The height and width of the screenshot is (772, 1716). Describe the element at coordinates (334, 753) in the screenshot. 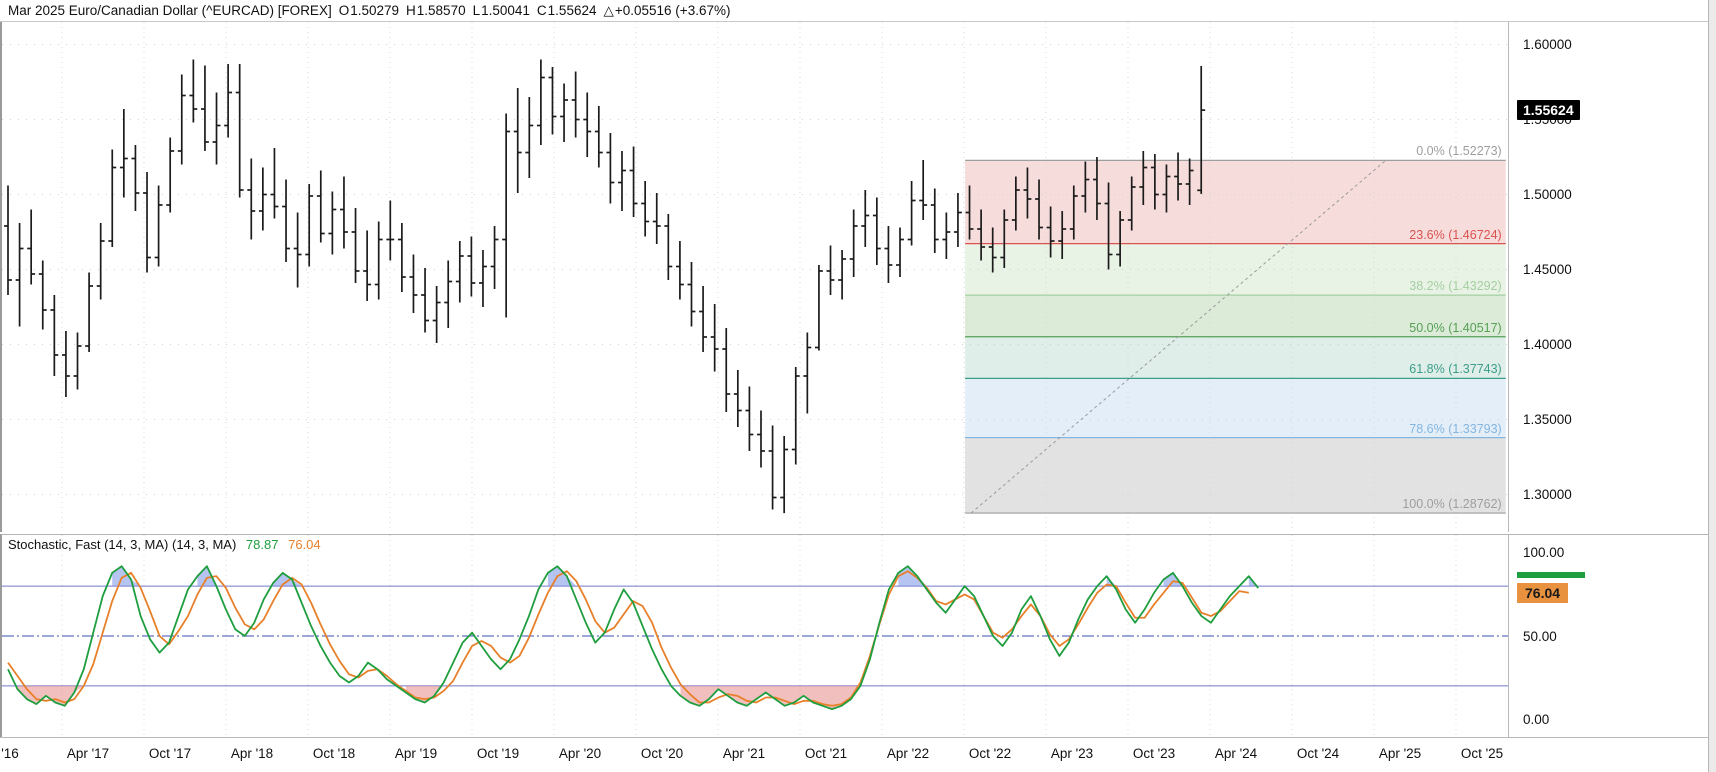

I see `time-tick-label: Oct '18` at that location.